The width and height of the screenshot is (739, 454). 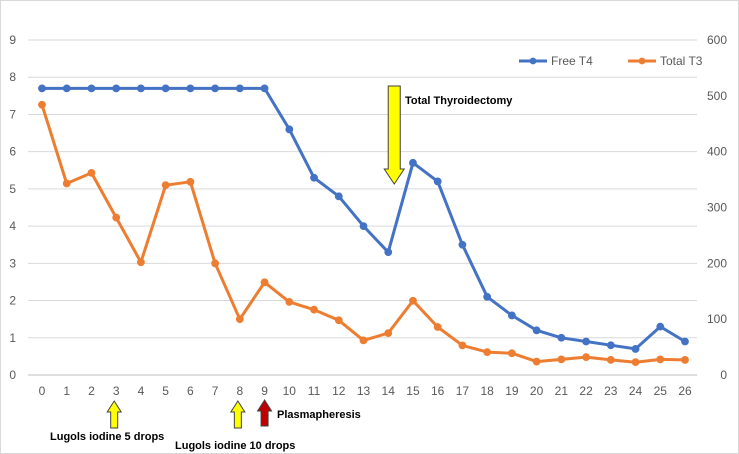 I want to click on x-tick-label: 5, so click(x=165, y=391).